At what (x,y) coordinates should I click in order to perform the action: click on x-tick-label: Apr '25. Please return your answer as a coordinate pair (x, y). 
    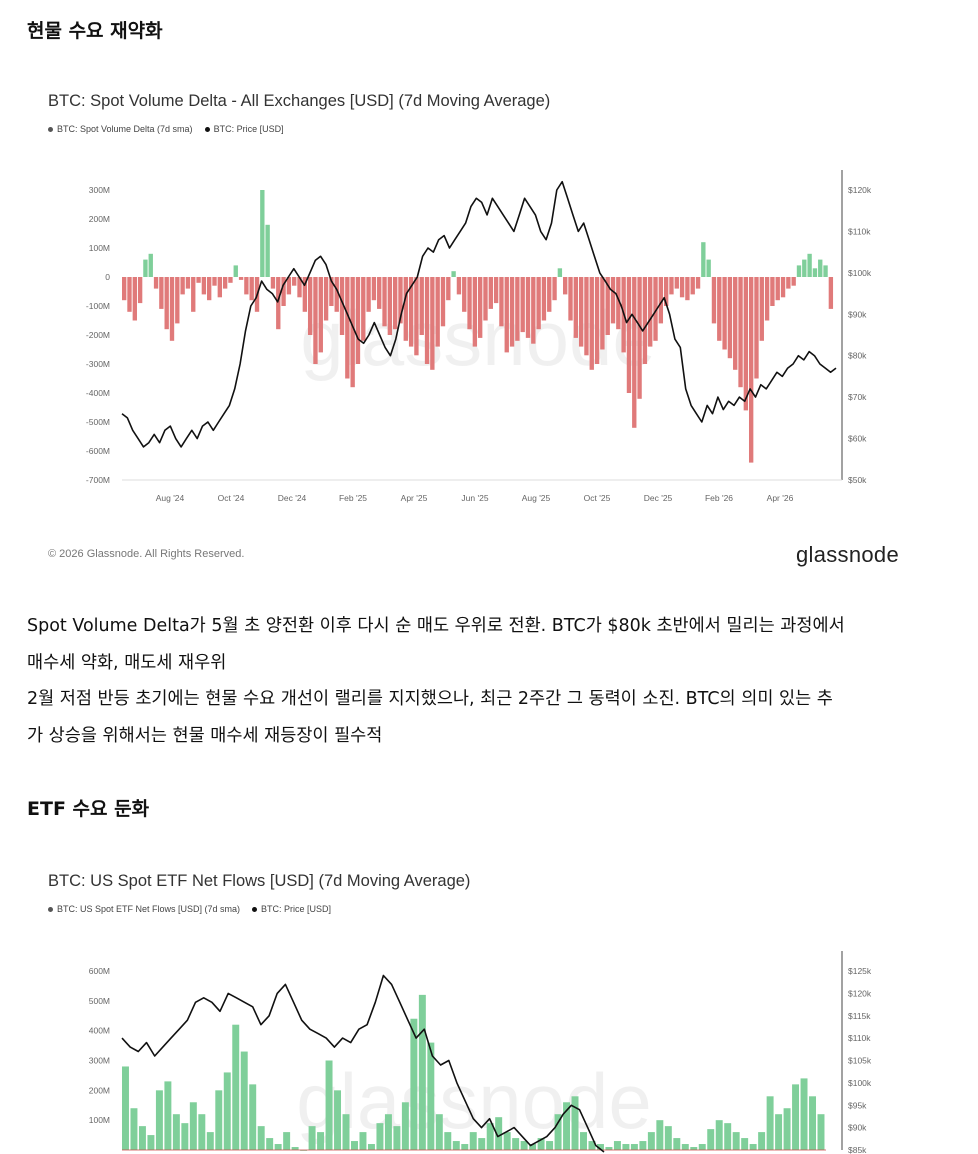
    Looking at the image, I should click on (414, 498).